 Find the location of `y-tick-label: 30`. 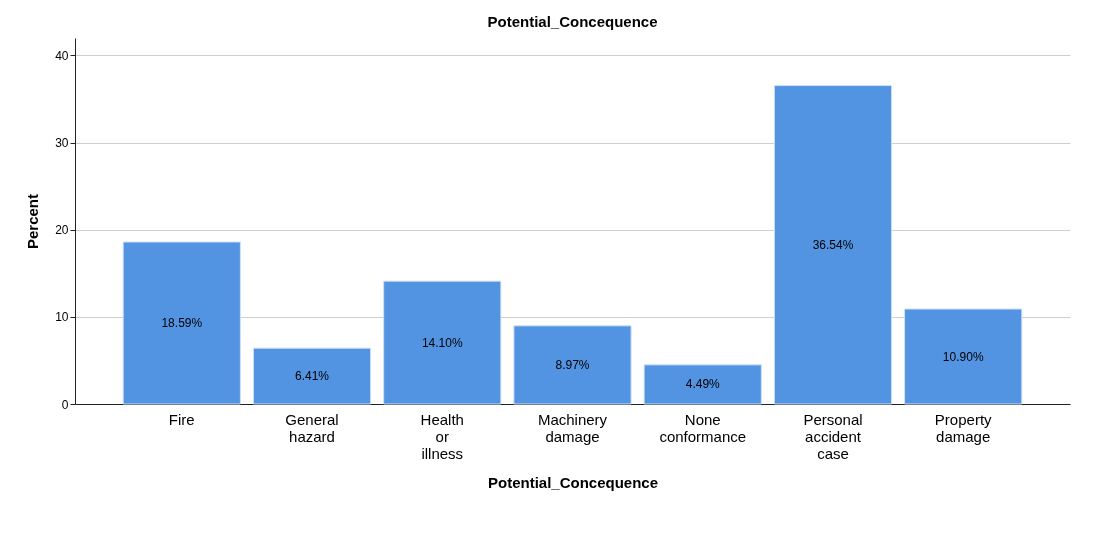

y-tick-label: 30 is located at coordinates (62, 143).